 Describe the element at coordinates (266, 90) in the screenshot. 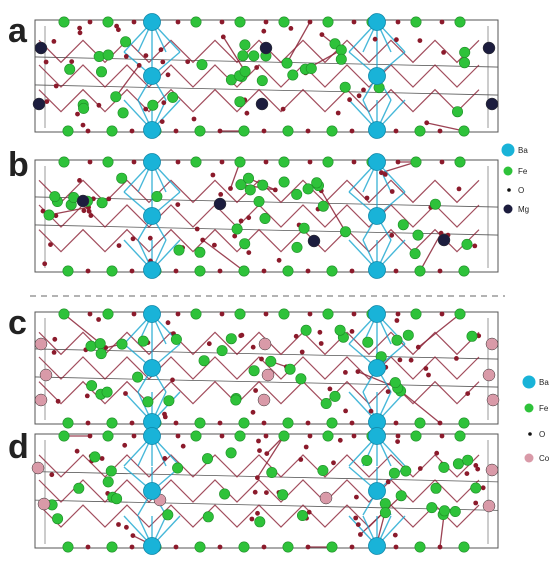

I see `unit-cell-edge` at that location.